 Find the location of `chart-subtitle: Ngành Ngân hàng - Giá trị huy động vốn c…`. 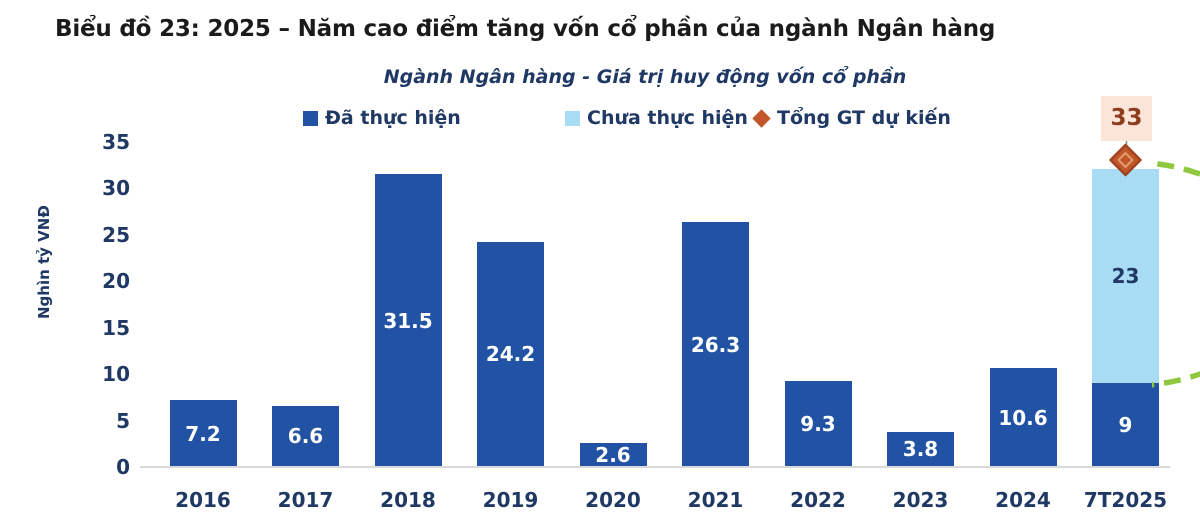

chart-subtitle: Ngành Ngân hàng - Giá trị huy động vốn c… is located at coordinates (645, 77).